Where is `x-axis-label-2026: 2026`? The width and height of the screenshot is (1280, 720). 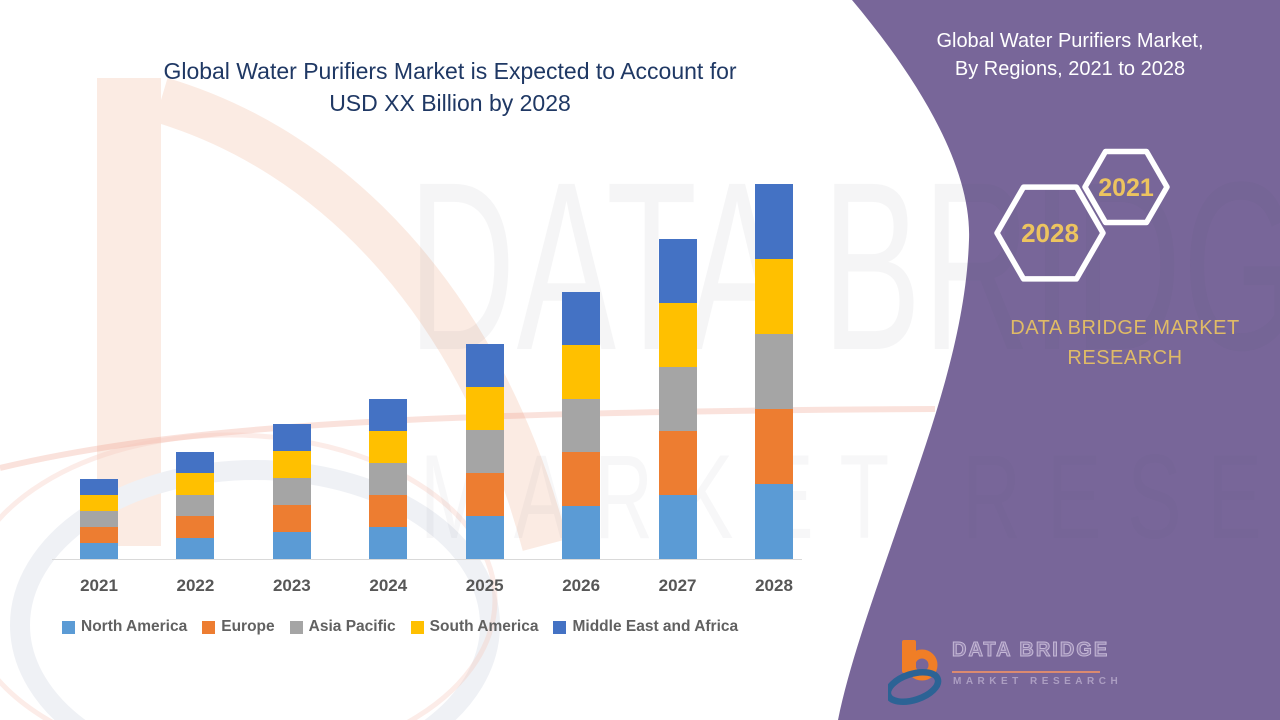 x-axis-label-2026: 2026 is located at coordinates (581, 585).